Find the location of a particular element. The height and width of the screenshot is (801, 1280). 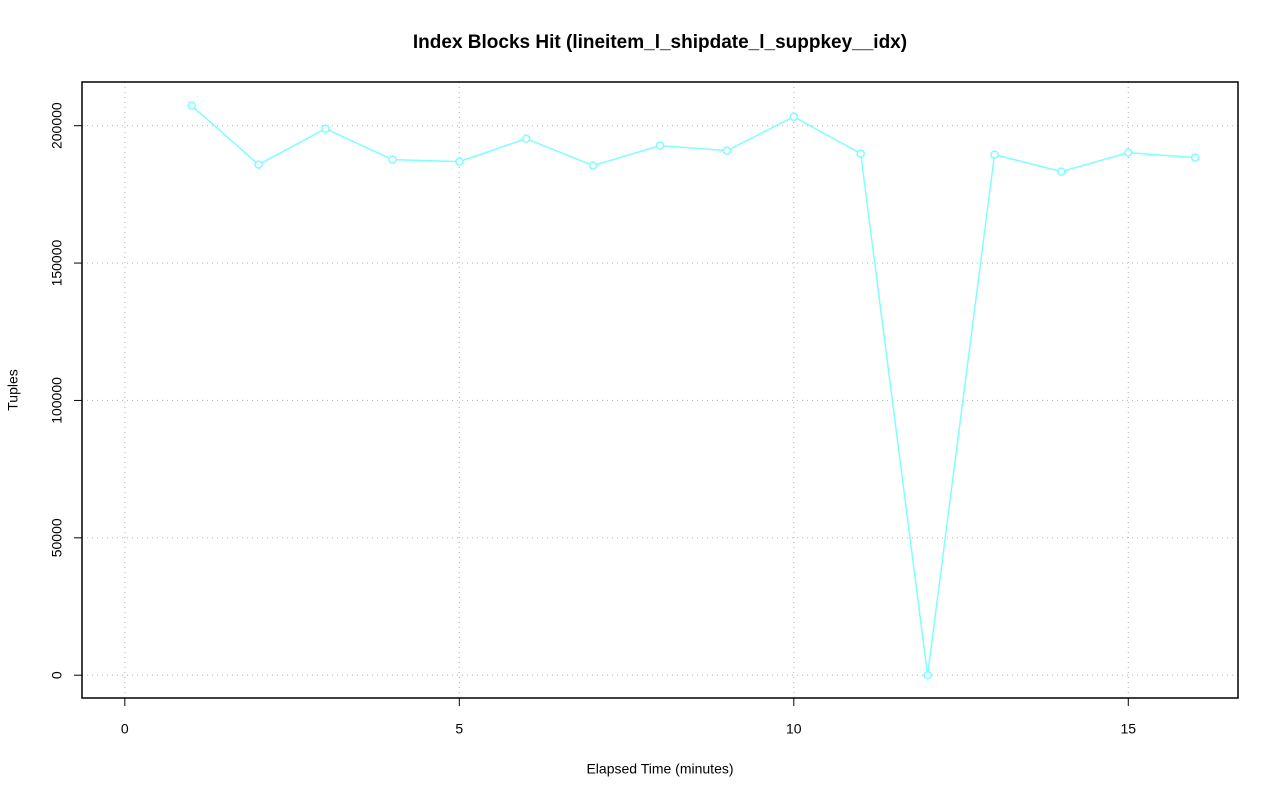

x-tick-label: 10 is located at coordinates (794, 729).